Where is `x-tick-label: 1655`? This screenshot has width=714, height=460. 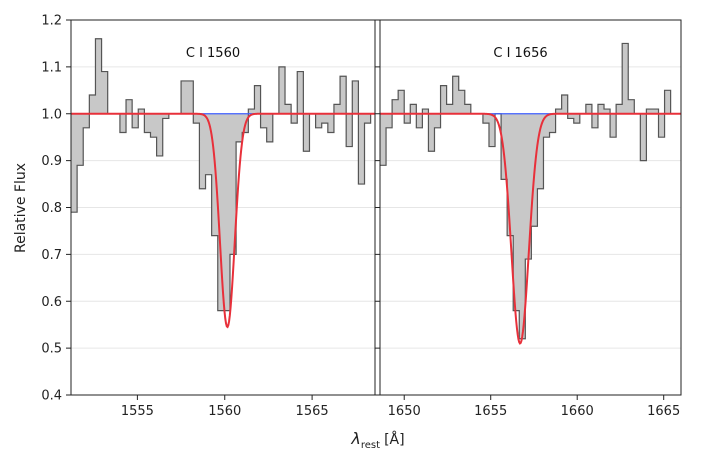
x-tick-label: 1655 is located at coordinates (490, 411).